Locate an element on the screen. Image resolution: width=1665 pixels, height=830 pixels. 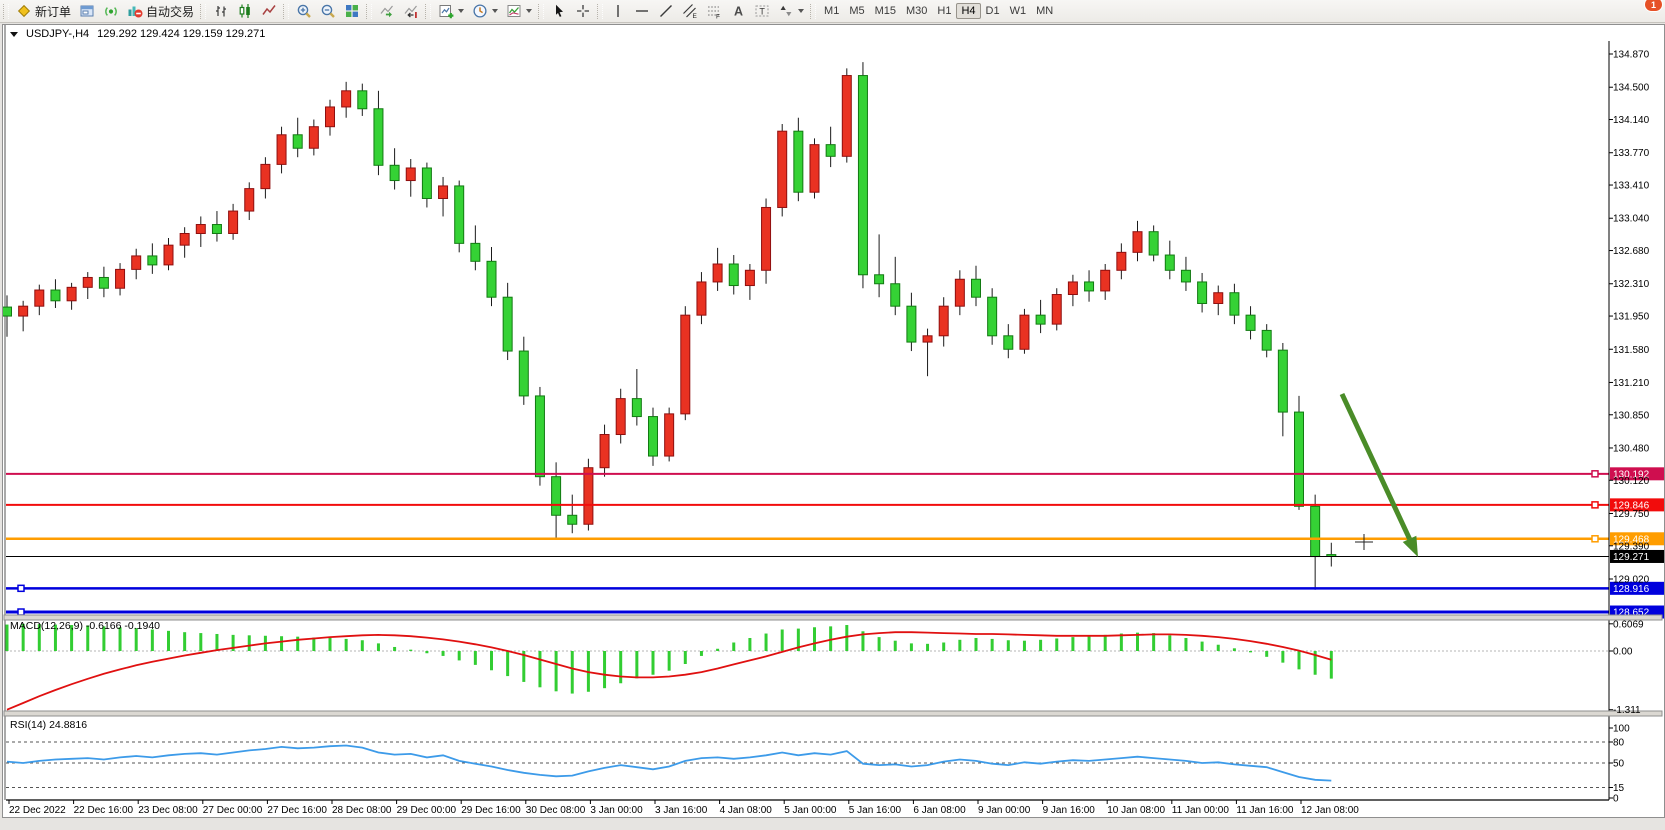
cursor-button is located at coordinates (559, 11).